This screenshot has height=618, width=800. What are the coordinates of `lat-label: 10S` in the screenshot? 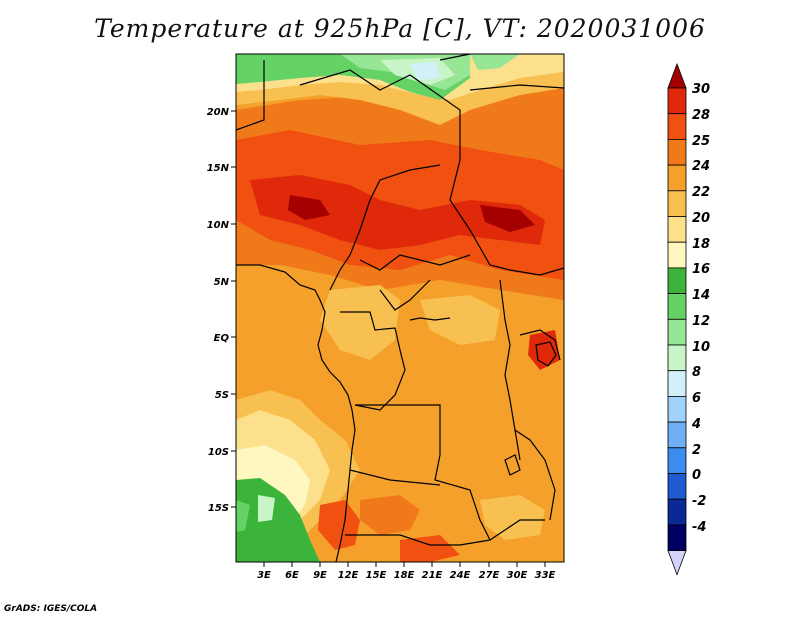 It's located at (218, 452).